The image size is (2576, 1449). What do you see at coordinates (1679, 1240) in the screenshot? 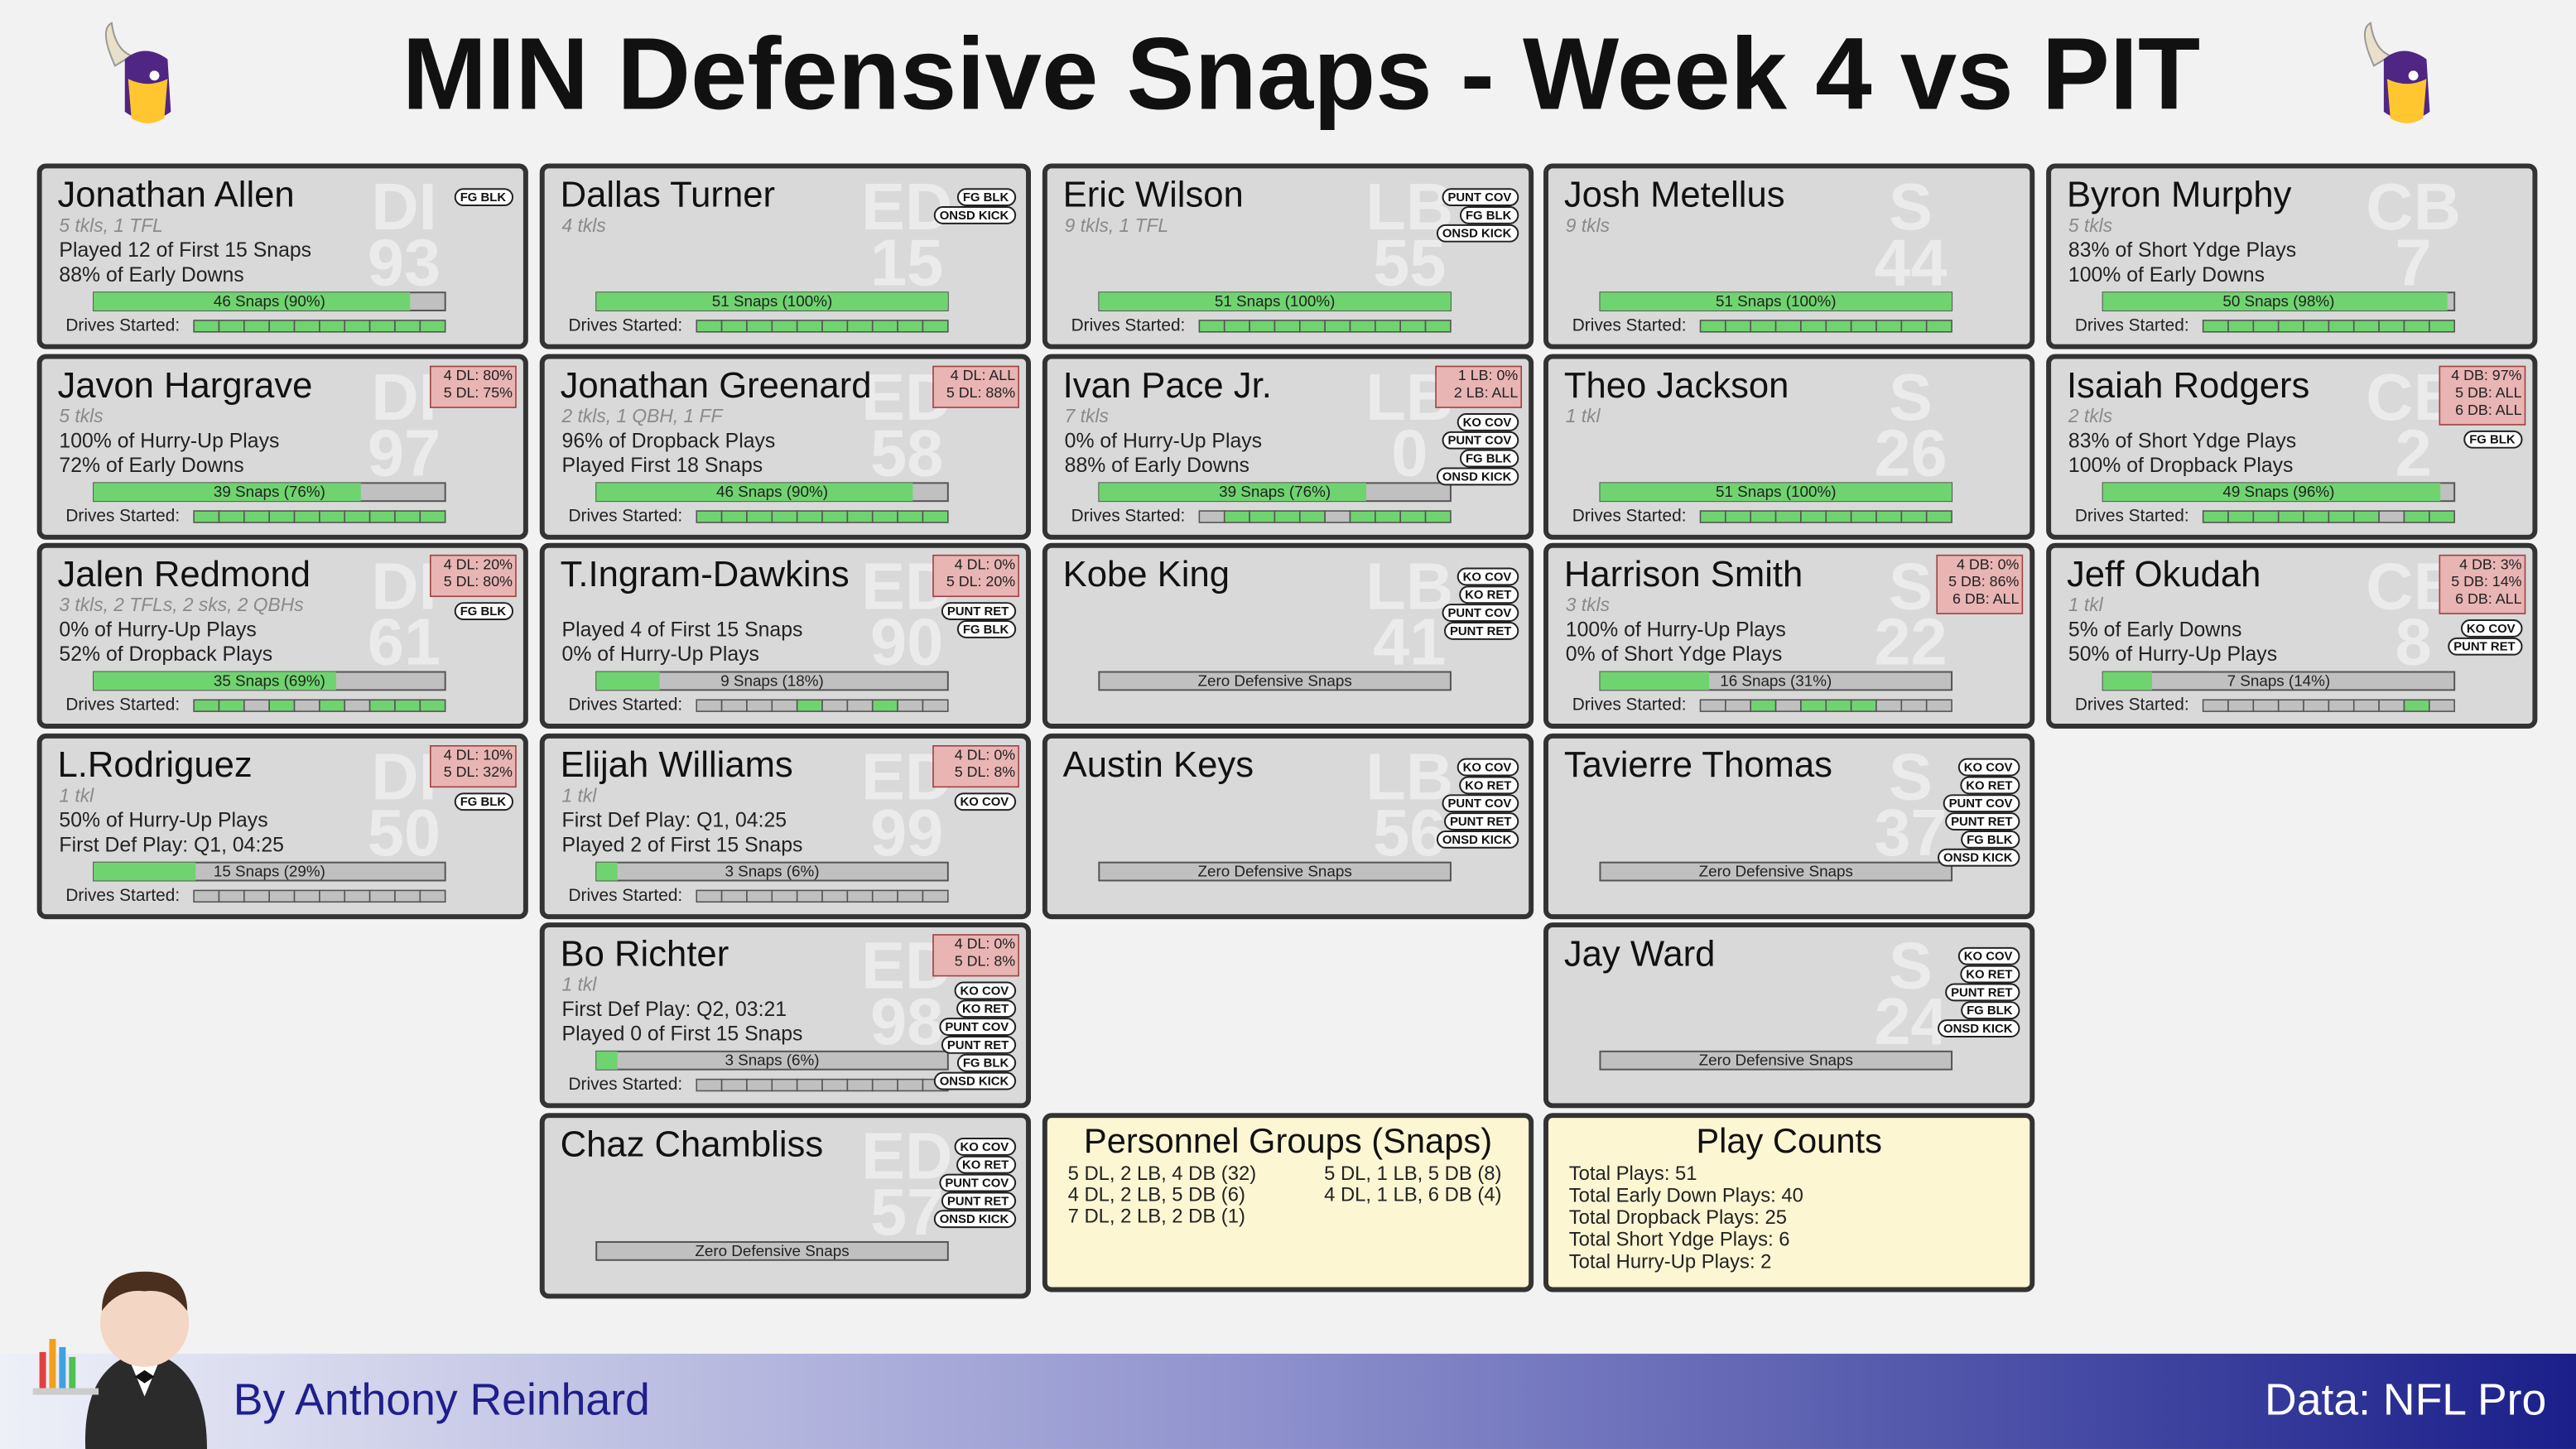
I see `play-count-line: Total Short Ydge Plays: 6` at bounding box center [1679, 1240].